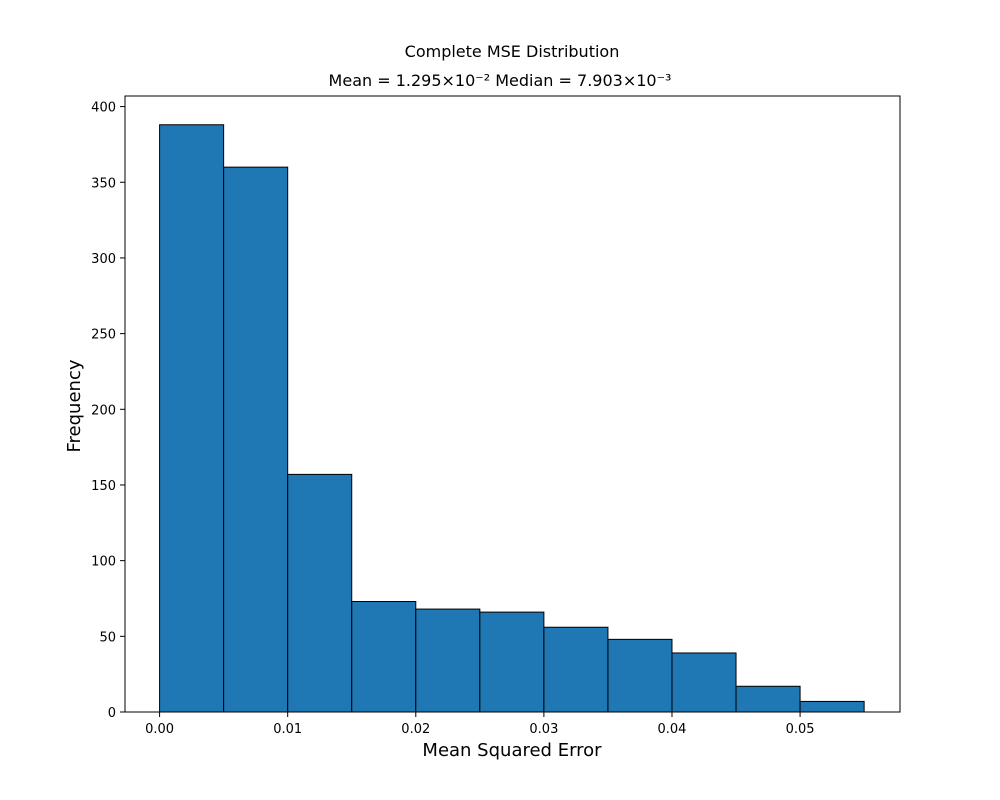 The width and height of the screenshot is (1000, 800). I want to click on x-tick-label: 0.05, so click(800, 729).